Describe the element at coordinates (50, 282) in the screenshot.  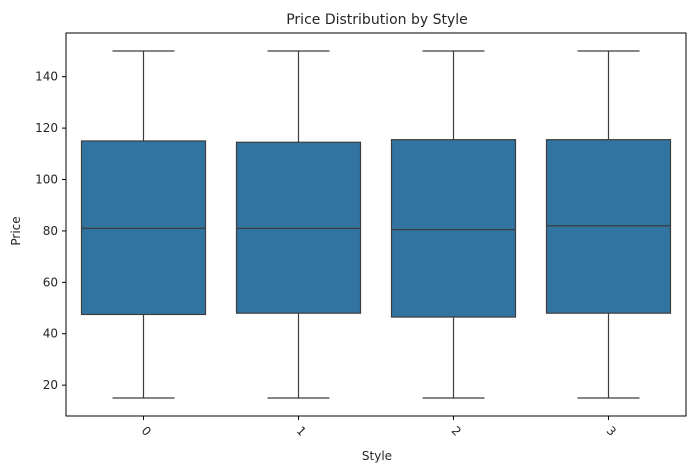
I see `y-tick-label: 60` at that location.